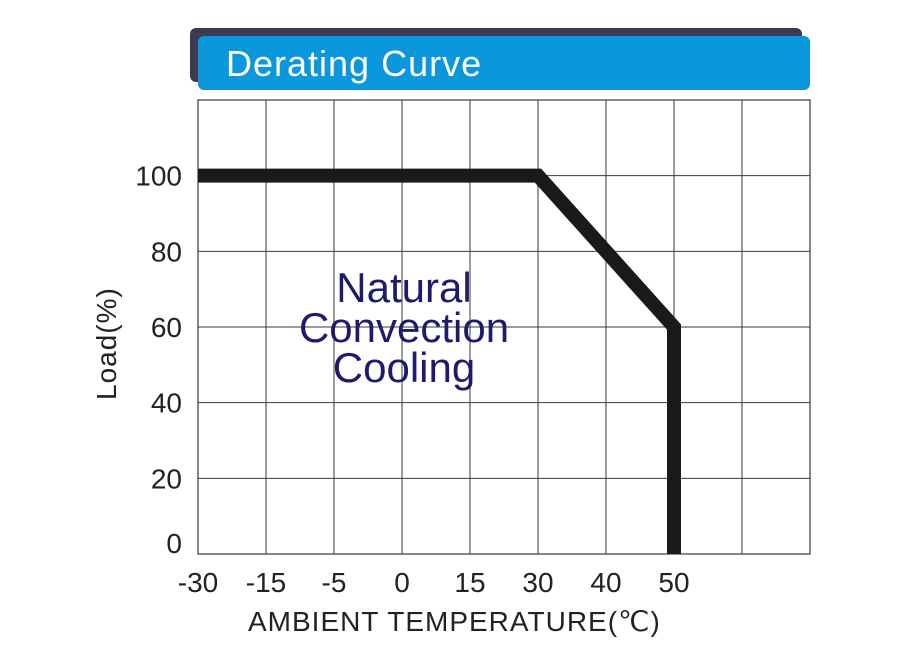 The image size is (914, 660). I want to click on y-tick-label: 40, so click(166, 403).